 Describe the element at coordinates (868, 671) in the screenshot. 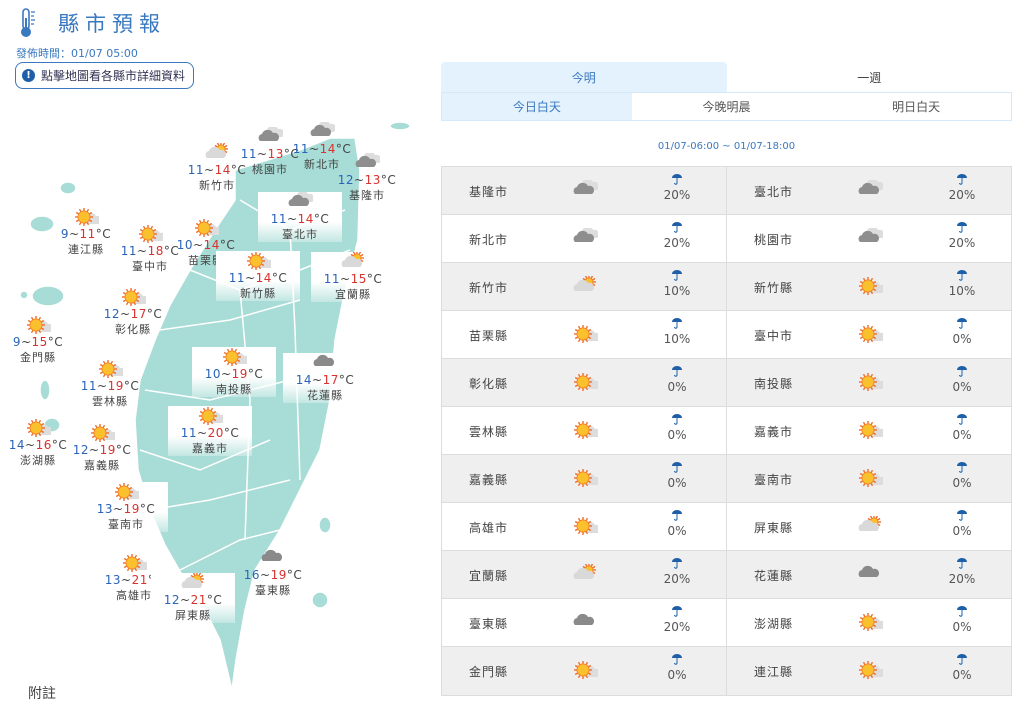

I see `city-cell: 連江縣 0%` at that location.